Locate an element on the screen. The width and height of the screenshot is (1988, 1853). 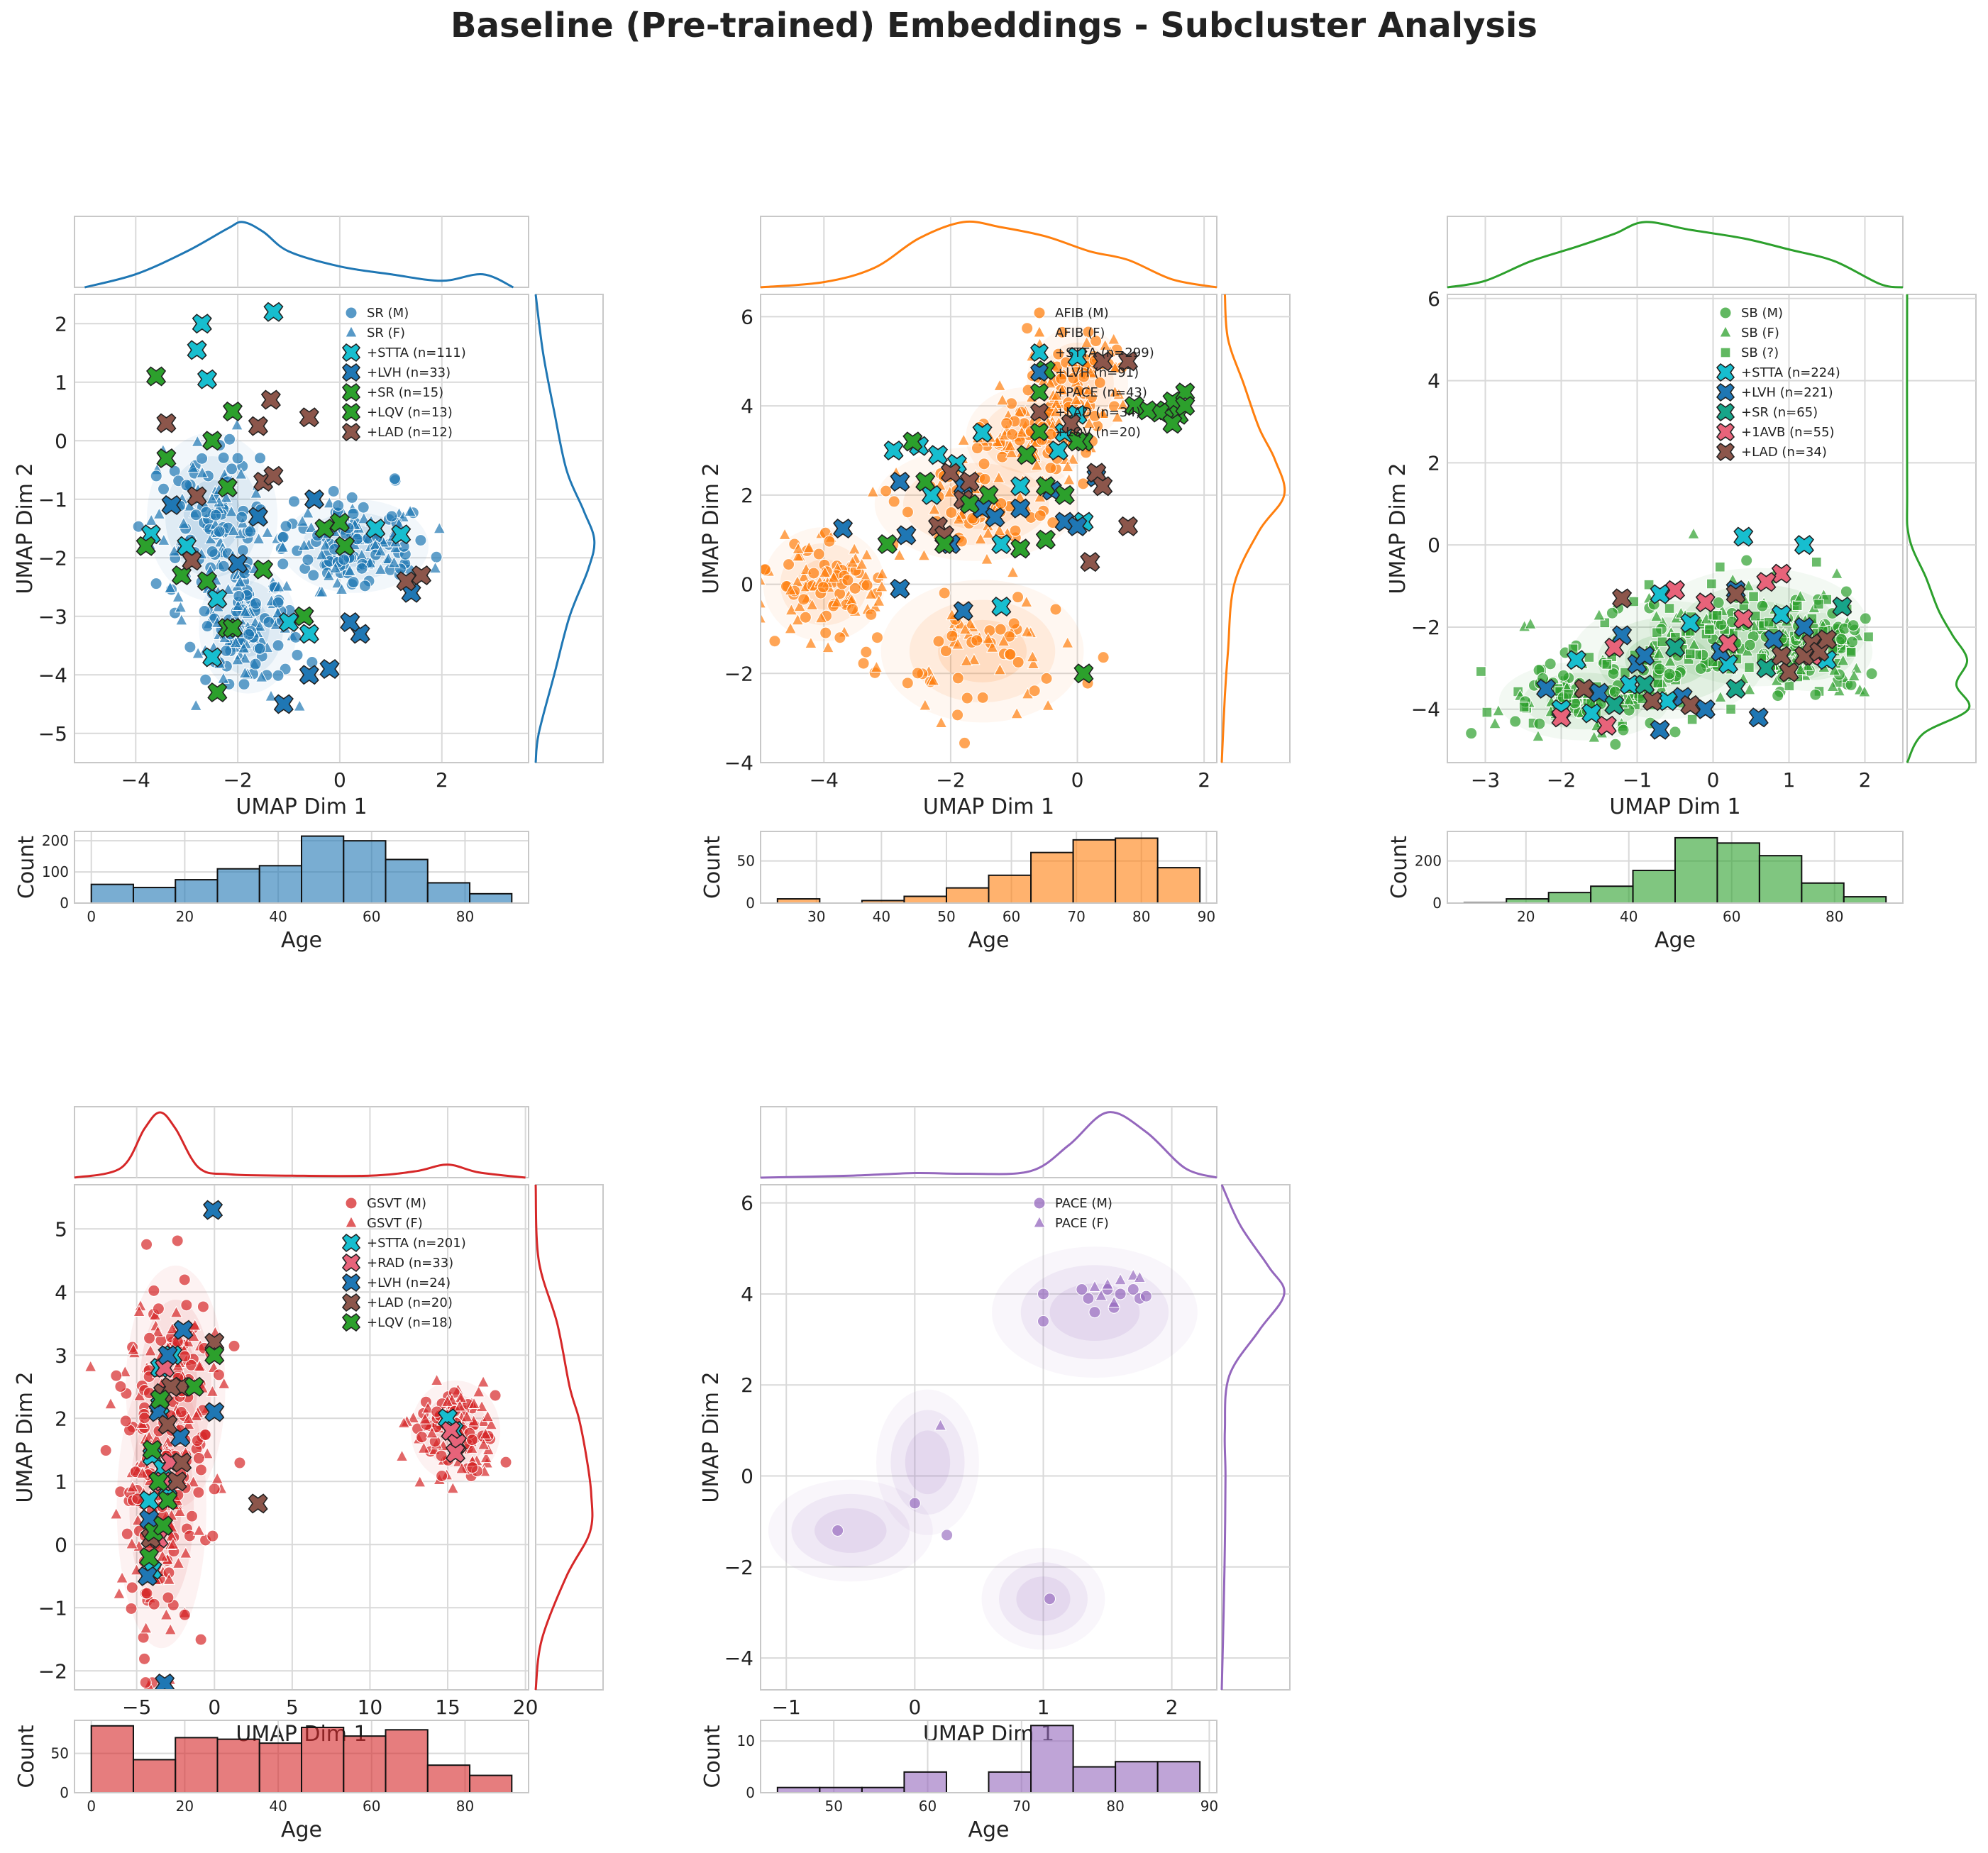
hist-y-tick: 200 is located at coordinates (55, 840).